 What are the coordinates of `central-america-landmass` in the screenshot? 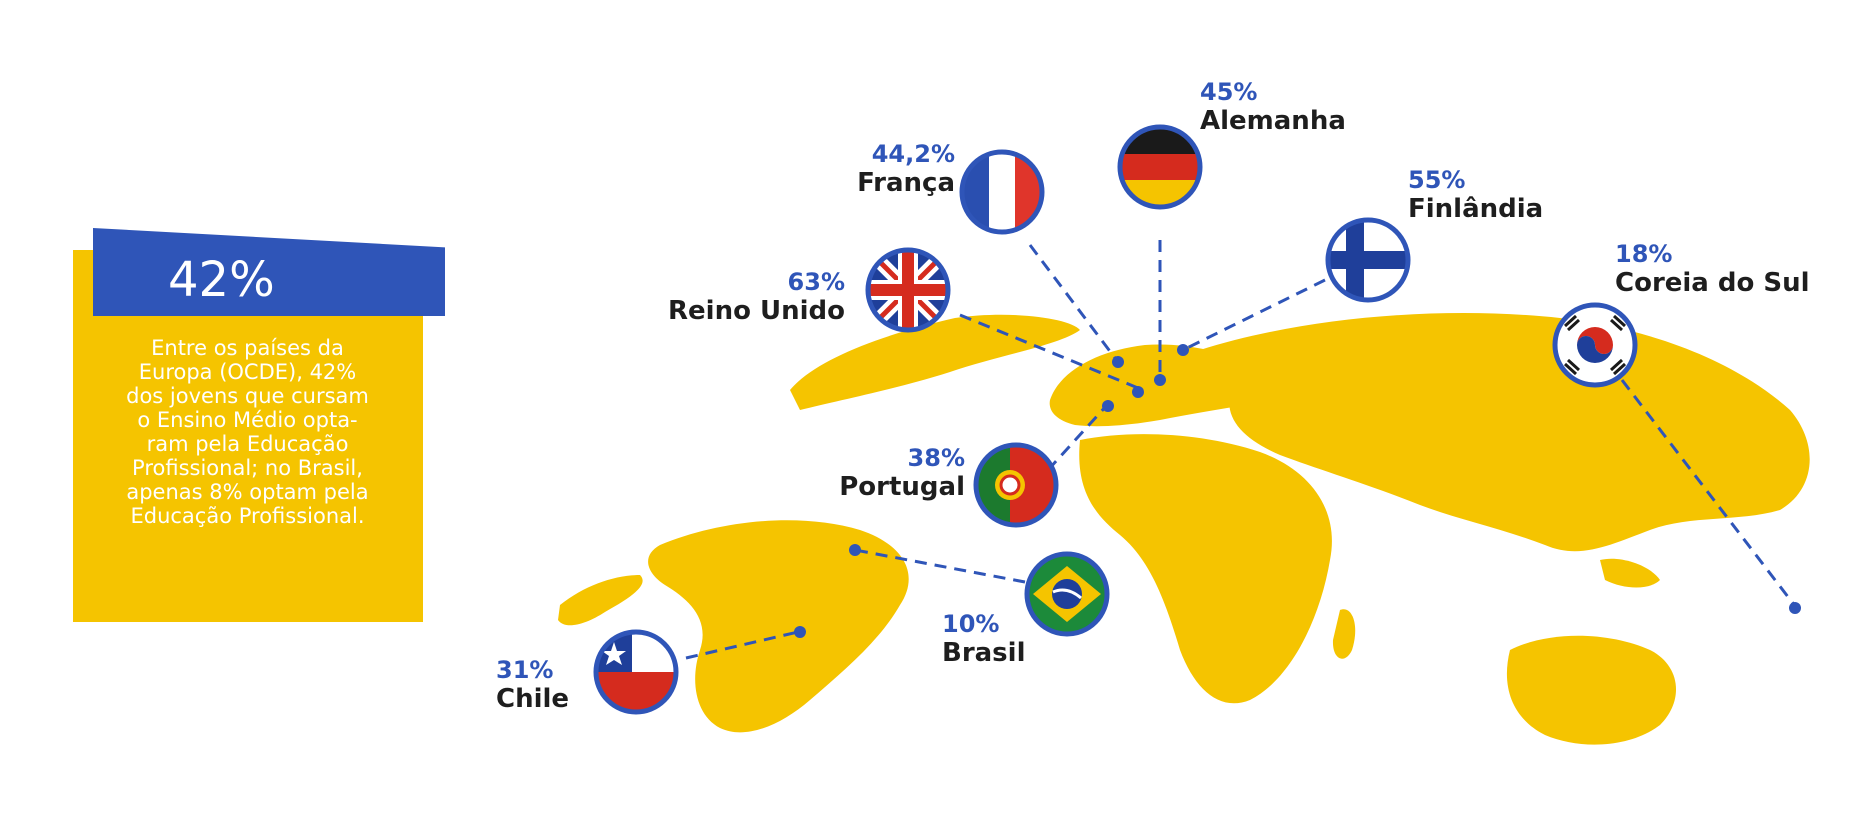 It's located at (600, 600).